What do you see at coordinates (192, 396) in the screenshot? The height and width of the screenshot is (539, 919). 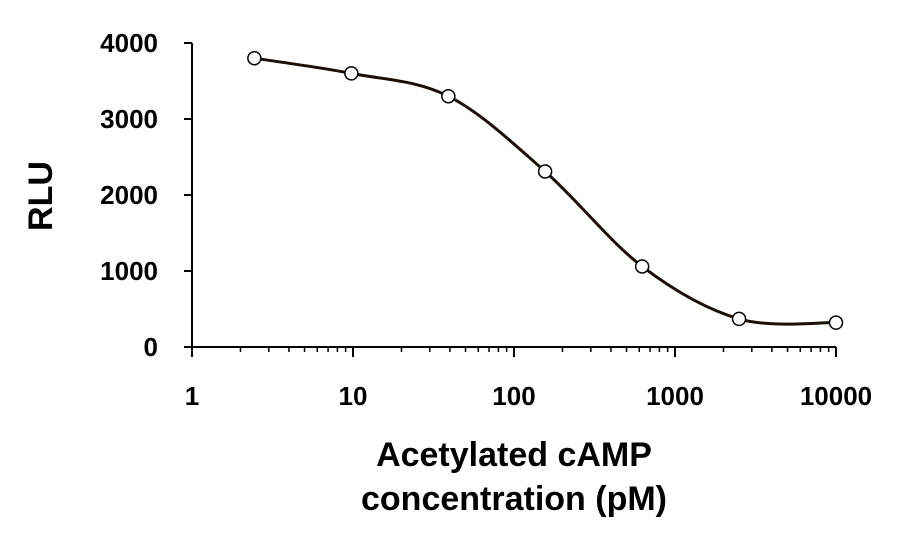 I see `x-tick-label: 1` at bounding box center [192, 396].